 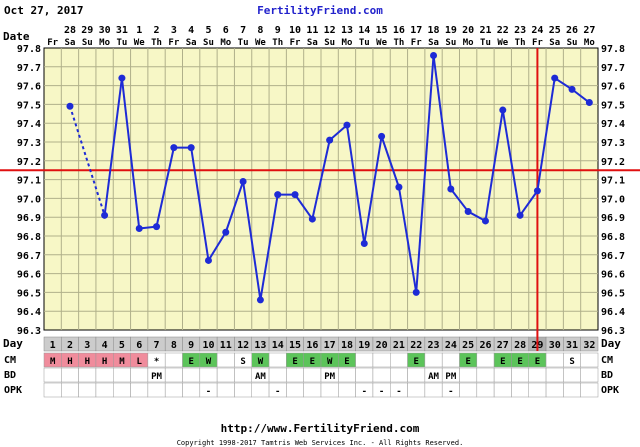 What do you see at coordinates (226, 30) in the screenshot?
I see `date-label: 6` at bounding box center [226, 30].